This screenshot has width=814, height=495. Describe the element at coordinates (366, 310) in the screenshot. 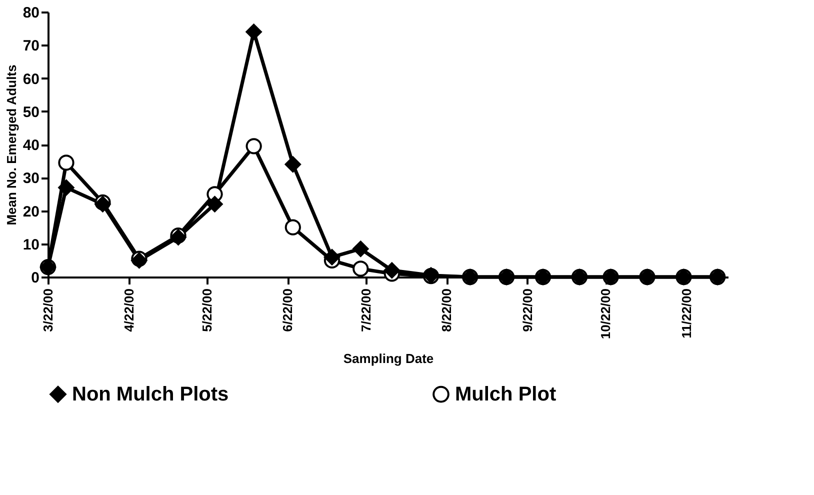

I see `x-tick-label: 7/22/00` at that location.